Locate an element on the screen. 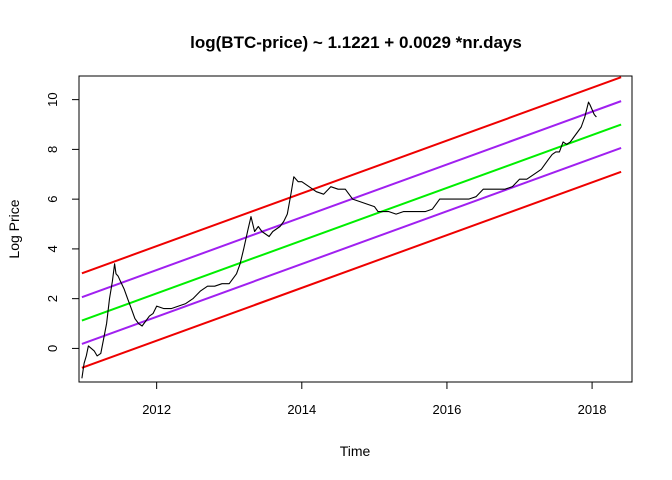 The image size is (672, 480). x-axis-label: Time is located at coordinates (355, 451).